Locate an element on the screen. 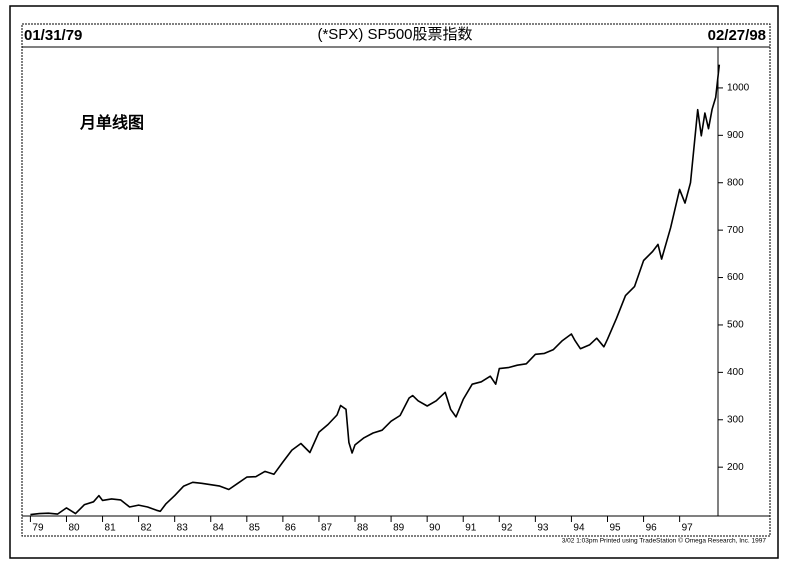 The height and width of the screenshot is (570, 800). x-tick-label: 96 is located at coordinates (652, 528).